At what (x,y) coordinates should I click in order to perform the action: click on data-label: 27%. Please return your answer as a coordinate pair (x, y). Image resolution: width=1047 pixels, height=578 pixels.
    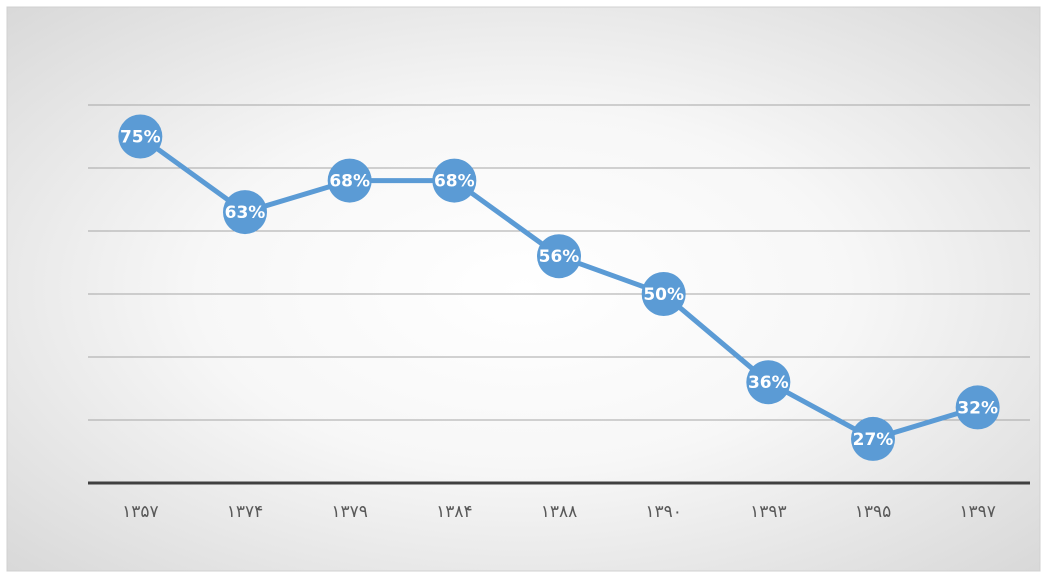
    Looking at the image, I should click on (873, 440).